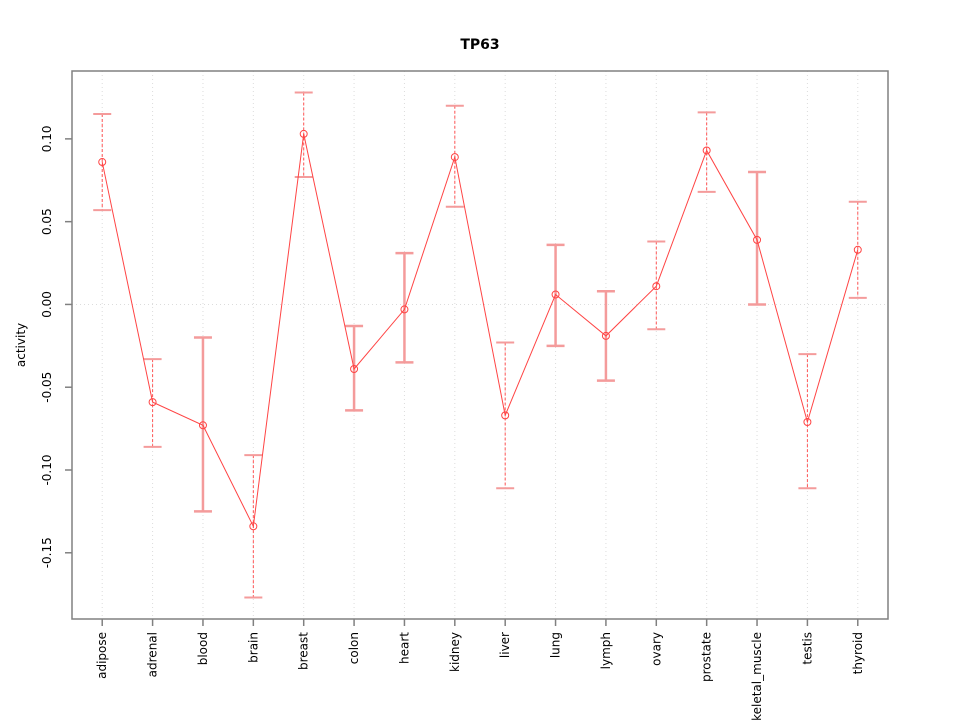  Describe the element at coordinates (454, 157) in the screenshot. I see `data-point-kidney` at that location.